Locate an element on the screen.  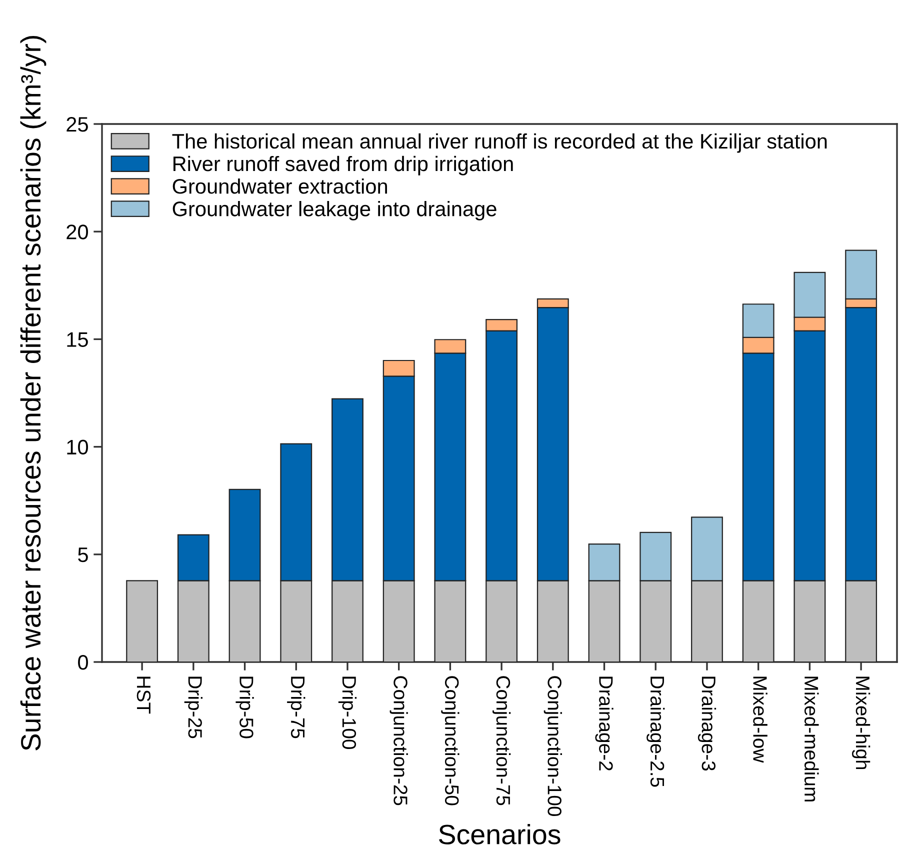
y-tick-label: 0 is located at coordinates (83, 662).